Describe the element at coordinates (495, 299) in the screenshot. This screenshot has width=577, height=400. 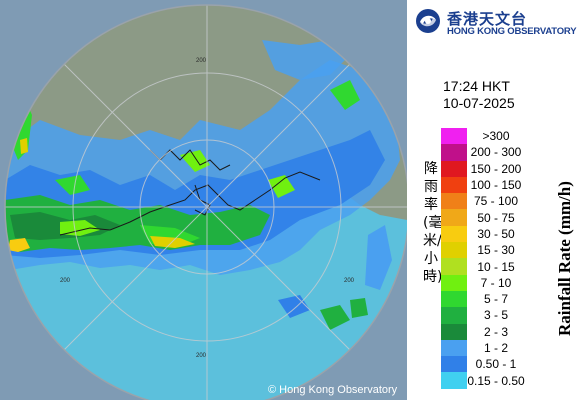
I see `legend-label: 5 - 7` at that location.